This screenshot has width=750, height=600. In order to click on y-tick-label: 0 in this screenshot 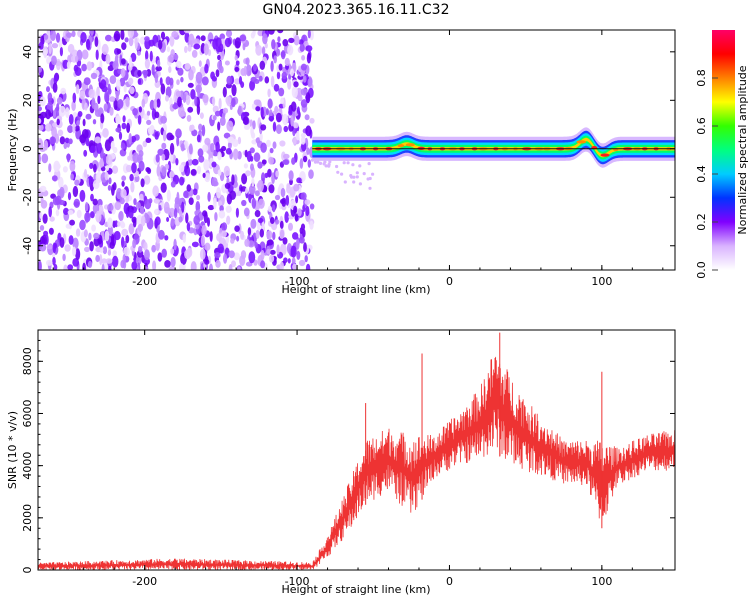, I will do `click(27, 148)`.